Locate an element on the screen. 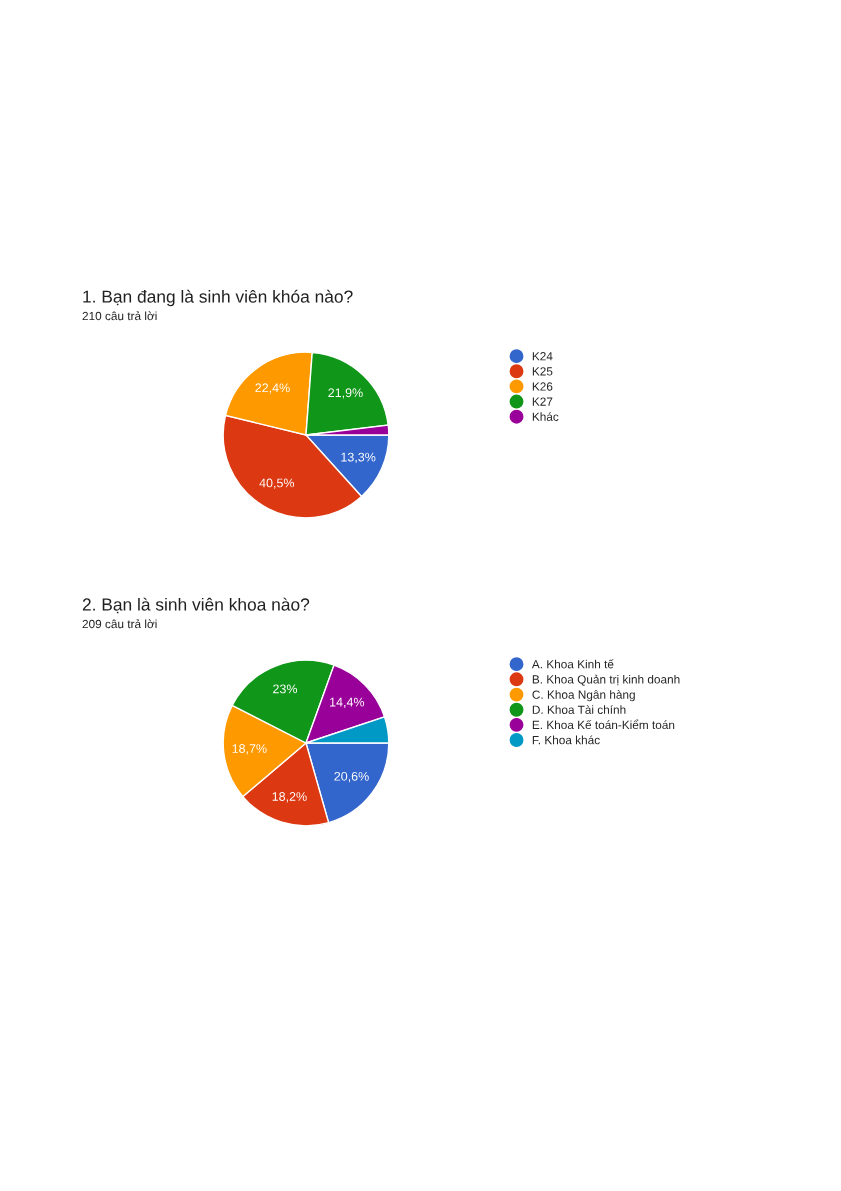 This screenshot has height=1191, width=841. legend-label: D. Khoa Tài chính is located at coordinates (579, 709).